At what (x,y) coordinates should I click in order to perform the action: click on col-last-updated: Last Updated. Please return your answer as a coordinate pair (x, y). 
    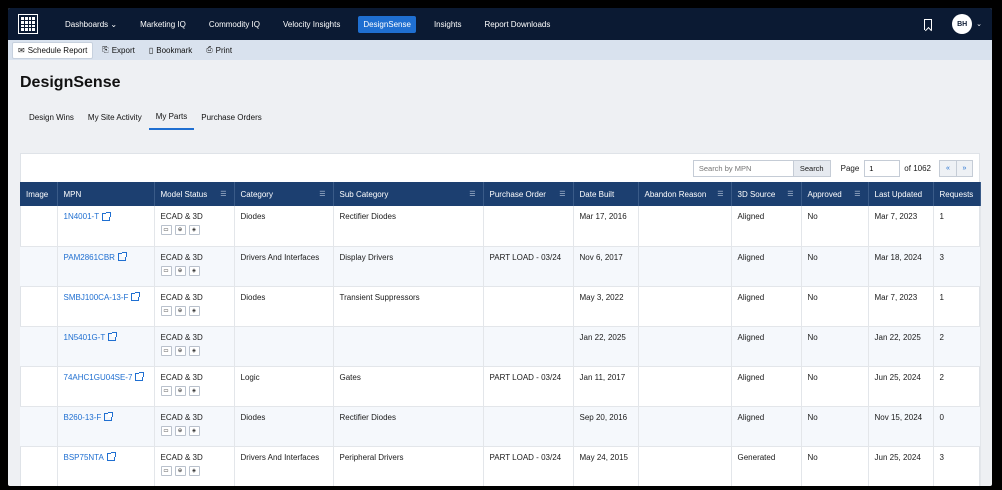
    Looking at the image, I should click on (901, 194).